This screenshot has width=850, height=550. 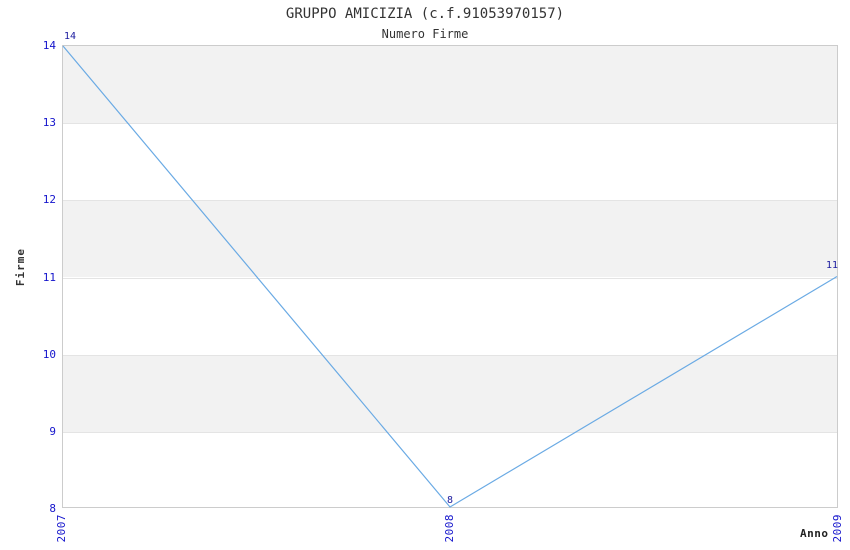 I want to click on y-tick-label: 10, so click(x=49, y=354).